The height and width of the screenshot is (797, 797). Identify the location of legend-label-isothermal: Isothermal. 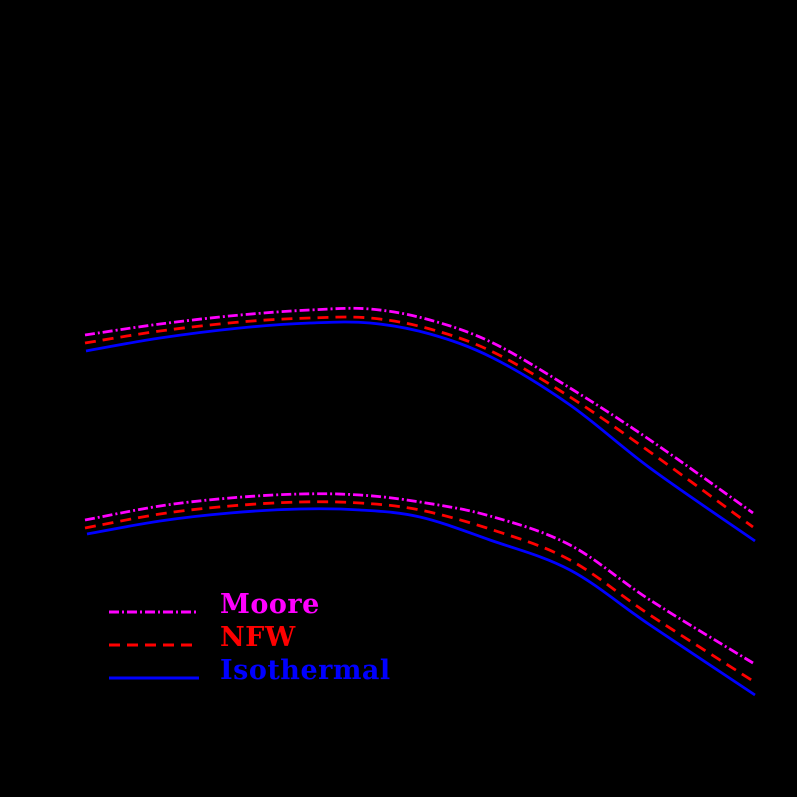
(305, 670).